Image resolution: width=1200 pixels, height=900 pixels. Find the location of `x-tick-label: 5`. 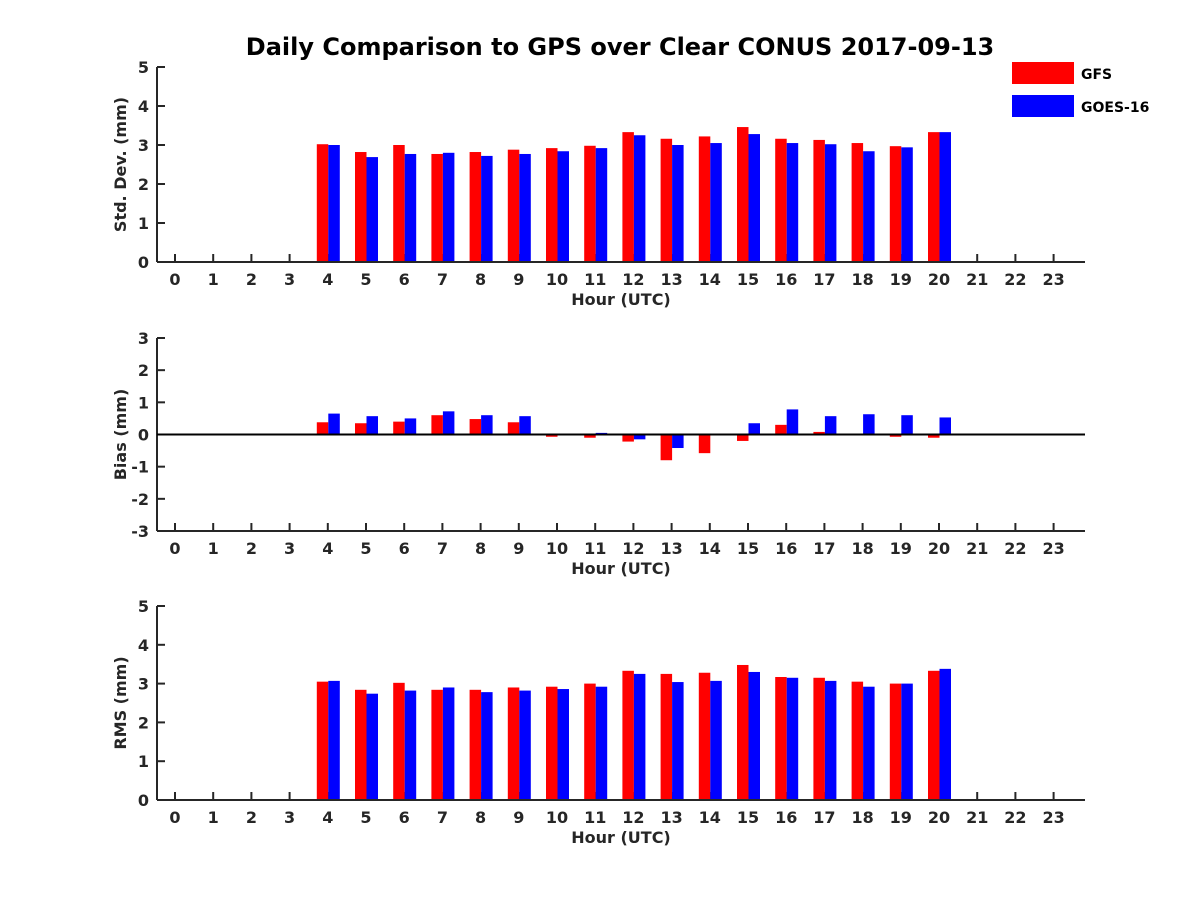

x-tick-label: 5 is located at coordinates (365, 817).